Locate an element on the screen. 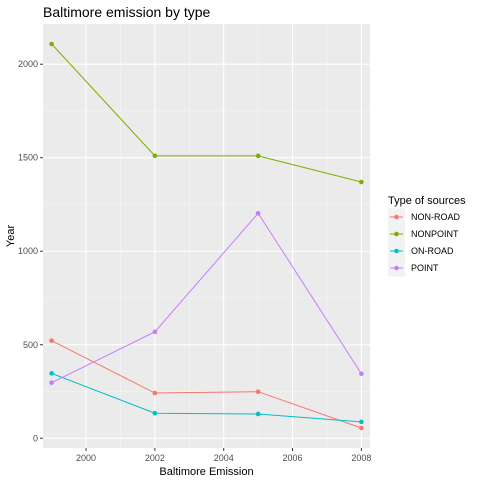  y-tick-label: 500 is located at coordinates (30, 345).